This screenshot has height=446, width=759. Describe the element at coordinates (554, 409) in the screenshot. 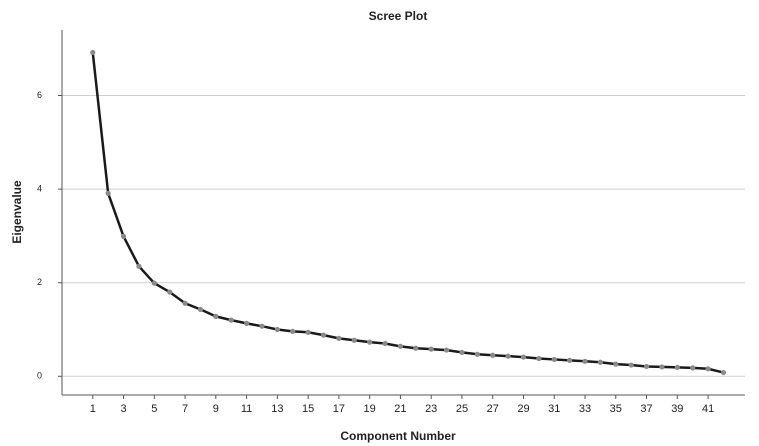

I see `x-tick-label: 31` at that location.